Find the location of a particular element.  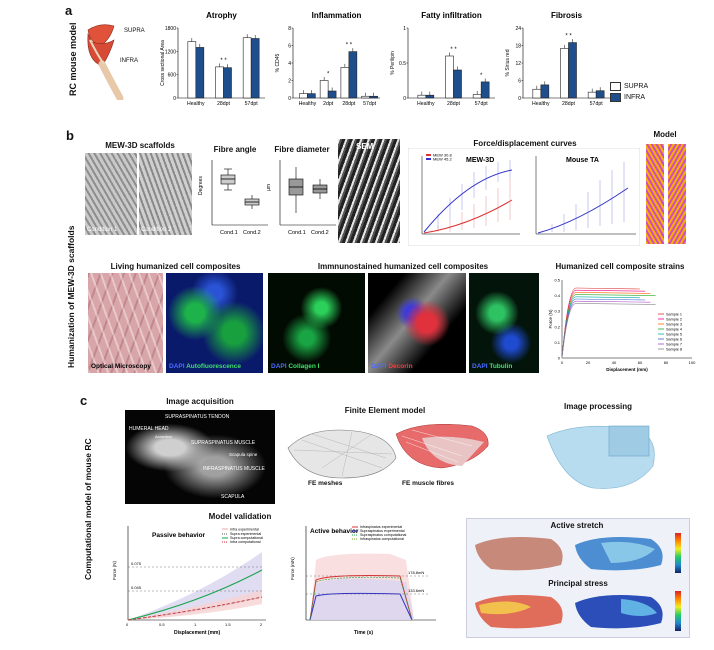

infra-label: INFRA is located at coordinates (129, 61).